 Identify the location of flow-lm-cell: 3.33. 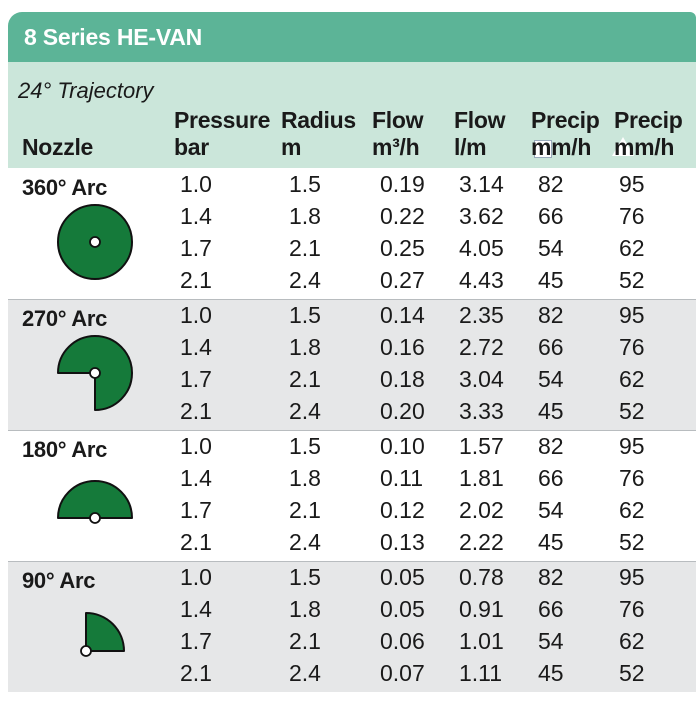
(481, 411).